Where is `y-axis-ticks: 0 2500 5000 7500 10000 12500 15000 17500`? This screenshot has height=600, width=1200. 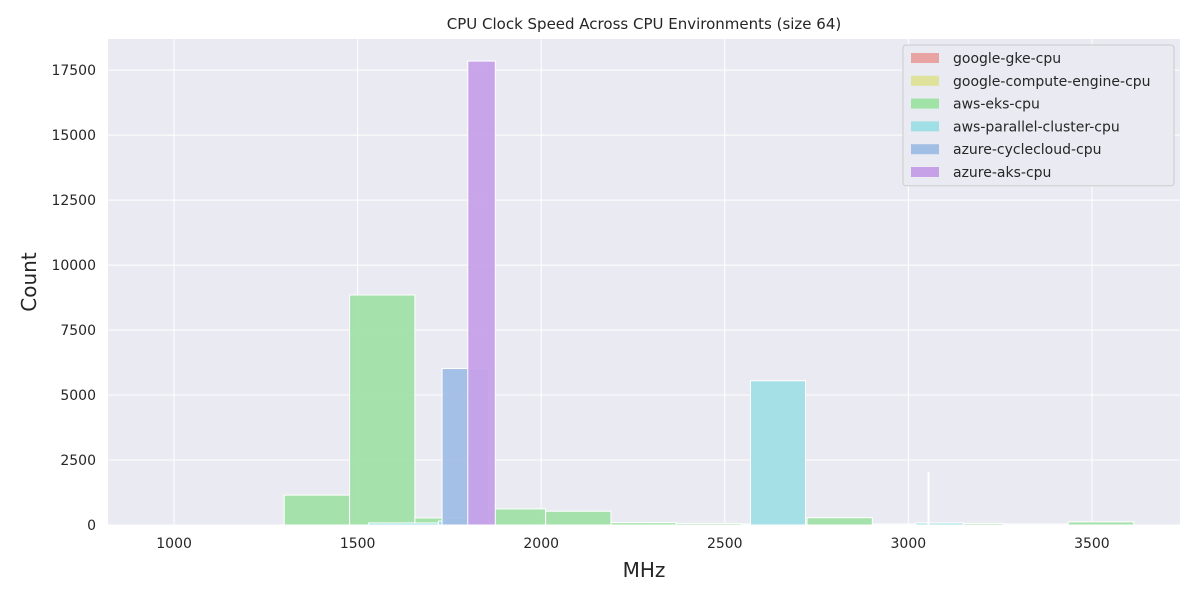 y-axis-ticks: 0 2500 5000 7500 10000 12500 15000 17500 is located at coordinates (73, 298).